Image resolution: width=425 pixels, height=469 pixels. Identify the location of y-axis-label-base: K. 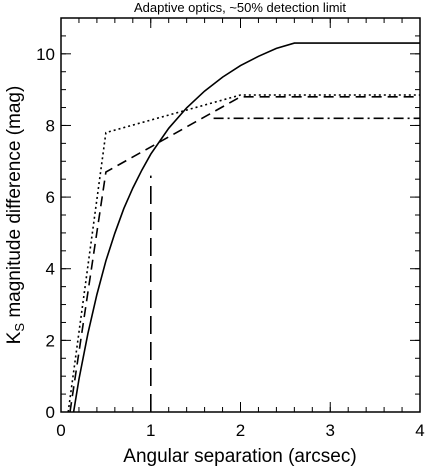
(14, 337).